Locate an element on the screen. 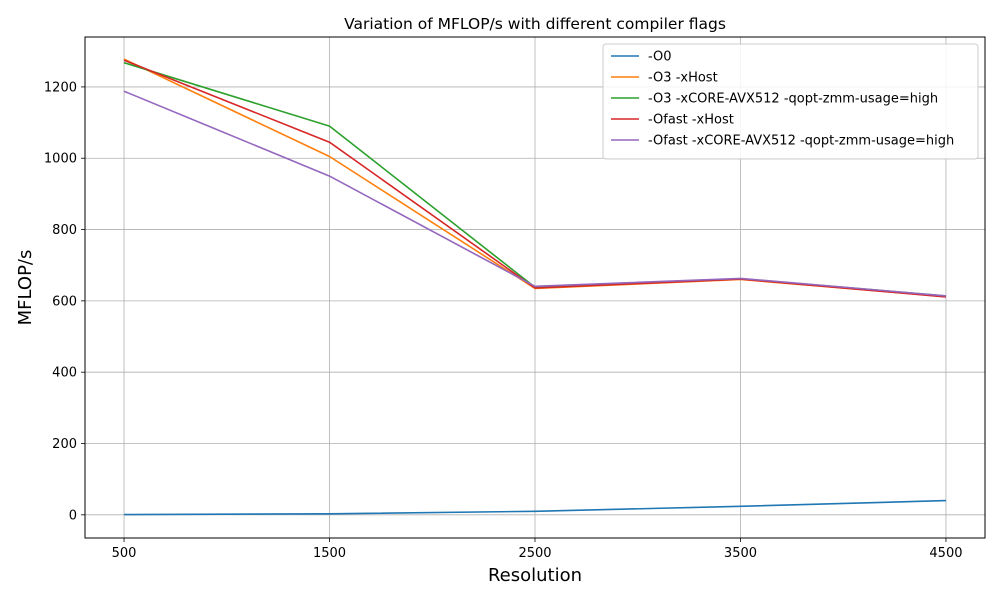  y-tick-label: 1000 is located at coordinates (60, 159).